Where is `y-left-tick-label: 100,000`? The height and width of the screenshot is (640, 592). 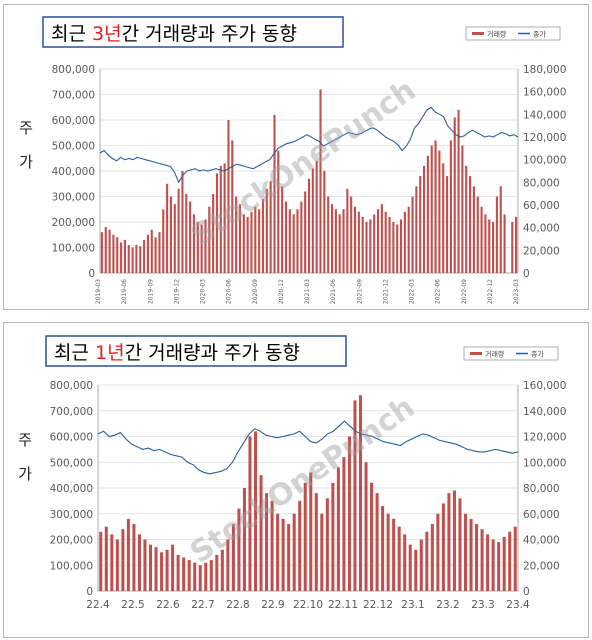 y-left-tick-label: 100,000 is located at coordinates (71, 566).